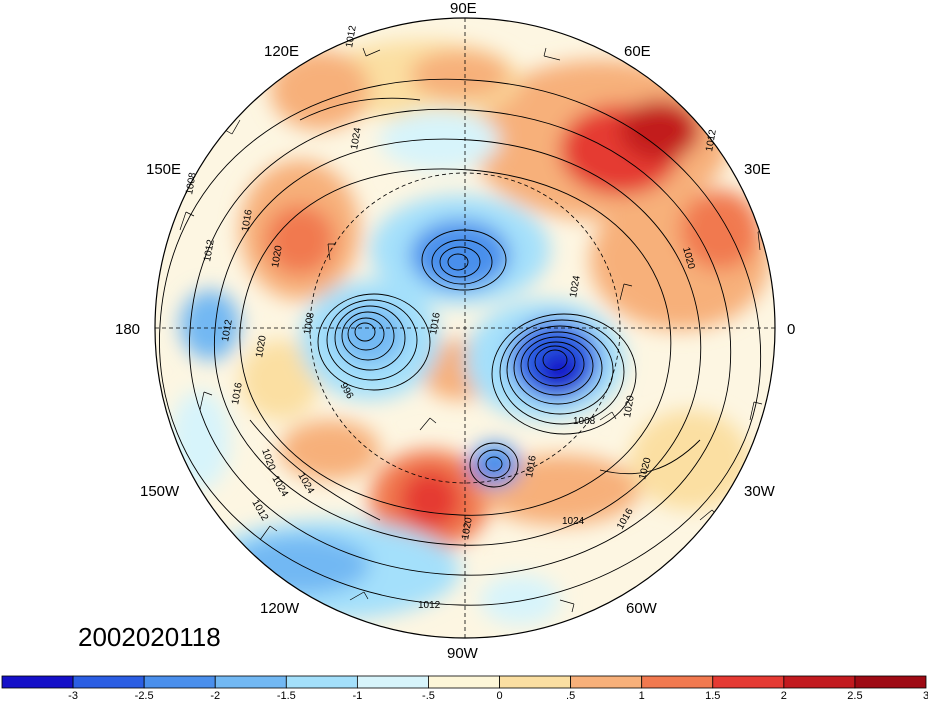  I want to click on lon-label-30w: 30W, so click(760, 491).